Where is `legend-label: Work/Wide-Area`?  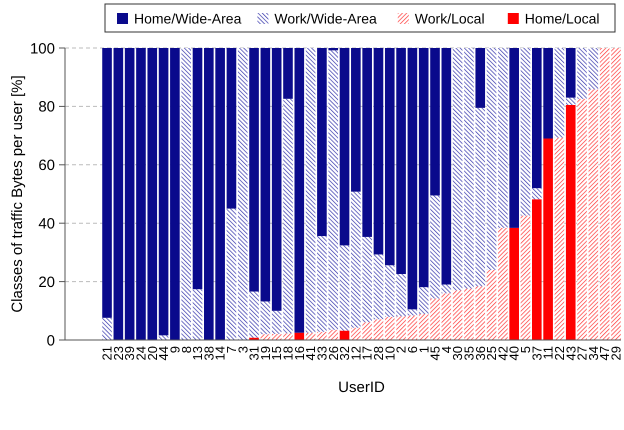
legend-label: Work/Wide-Area is located at coordinates (326, 18).